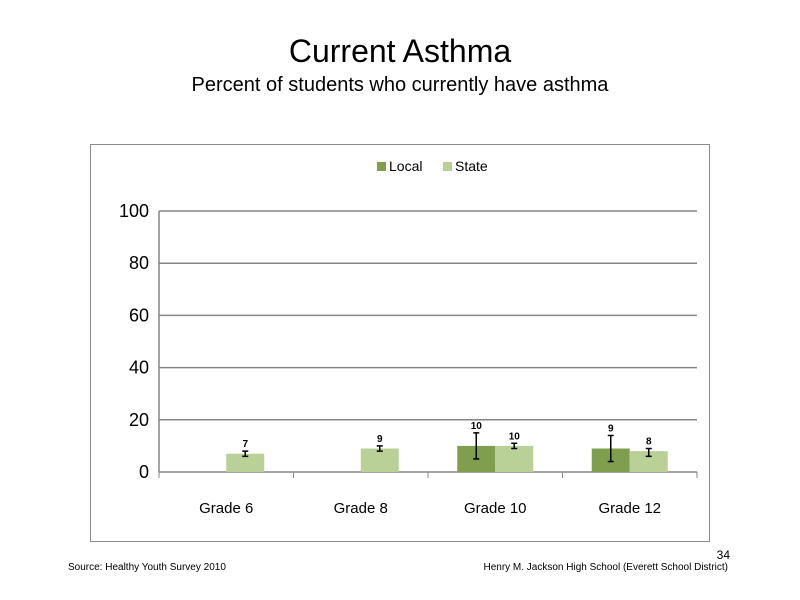 This screenshot has width=800, height=600. What do you see at coordinates (361, 508) in the screenshot?
I see `x-tick-label: Grade 8` at bounding box center [361, 508].